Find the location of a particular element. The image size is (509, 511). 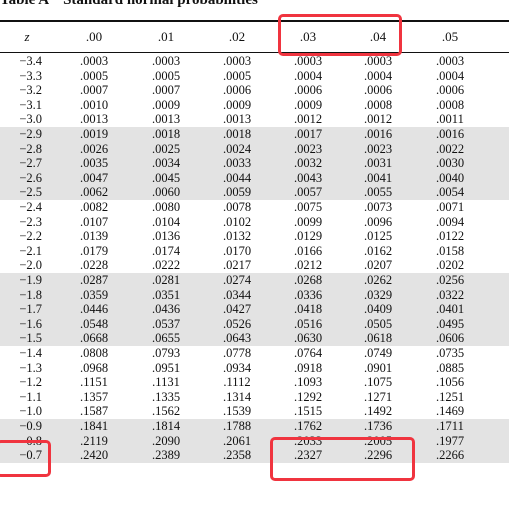

z-value: −1.8 is located at coordinates (21, 295).